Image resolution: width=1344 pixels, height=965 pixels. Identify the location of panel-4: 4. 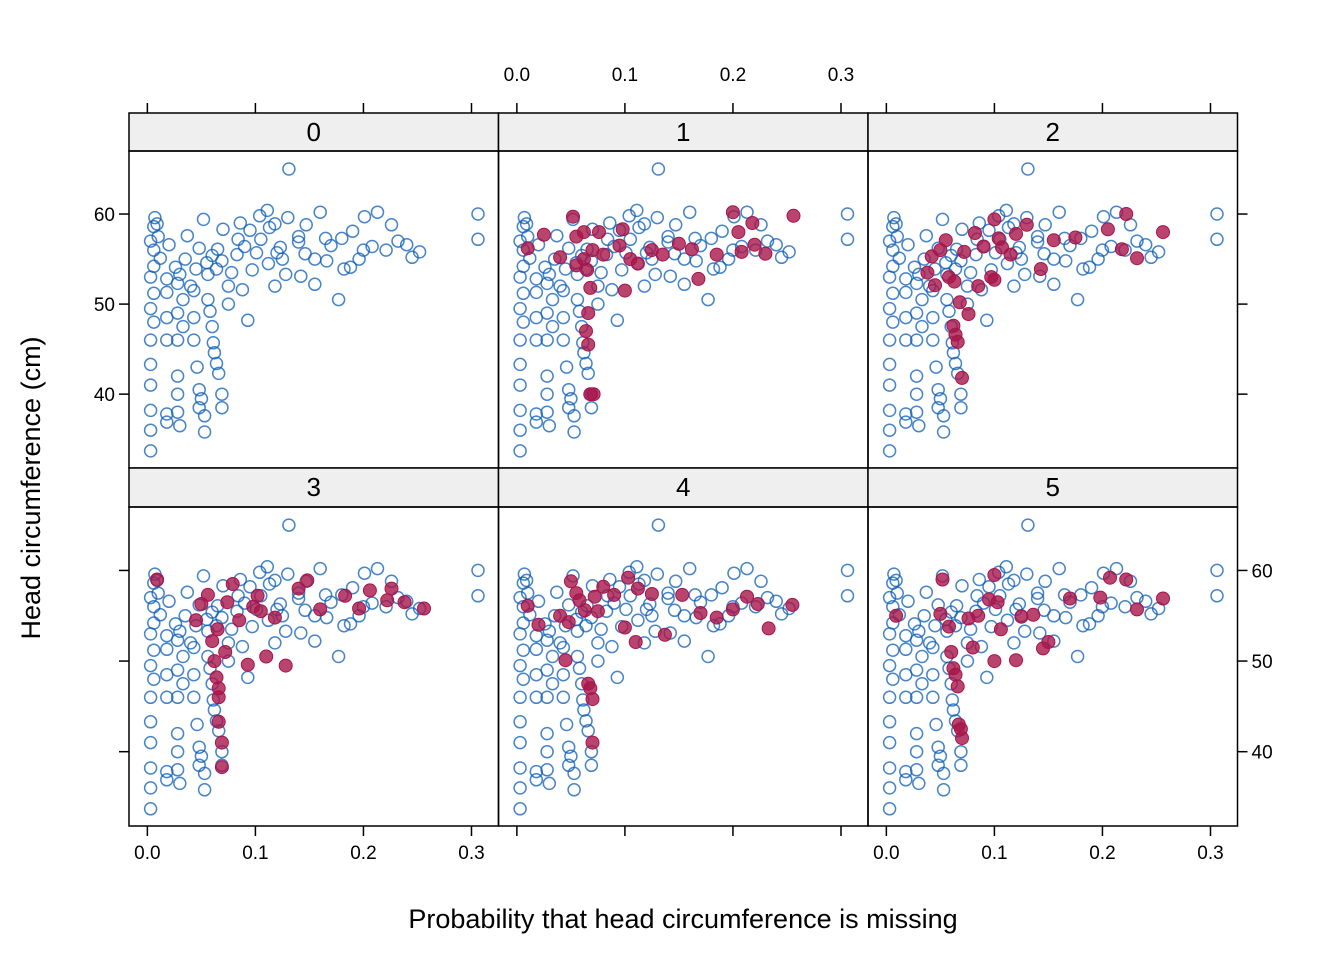
(683, 647).